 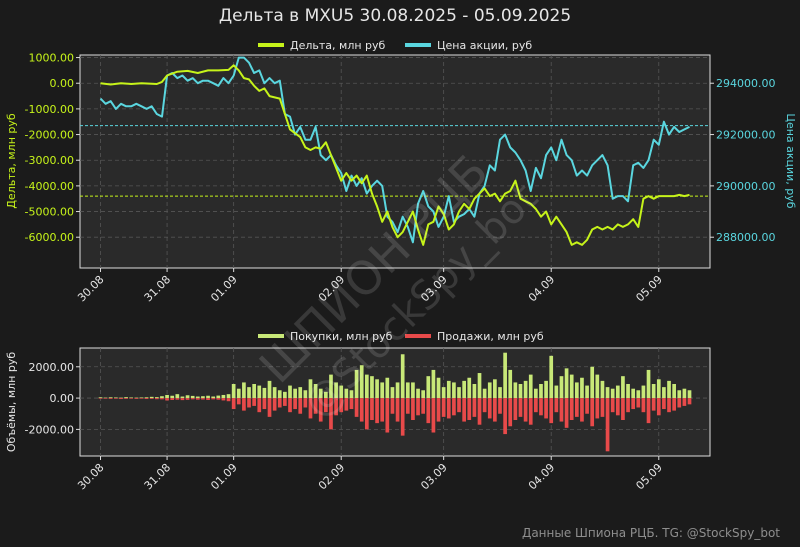 What do you see at coordinates (746, 83) in the screenshot?
I see `price-right-tick-label: 294000.00` at bounding box center [746, 83].